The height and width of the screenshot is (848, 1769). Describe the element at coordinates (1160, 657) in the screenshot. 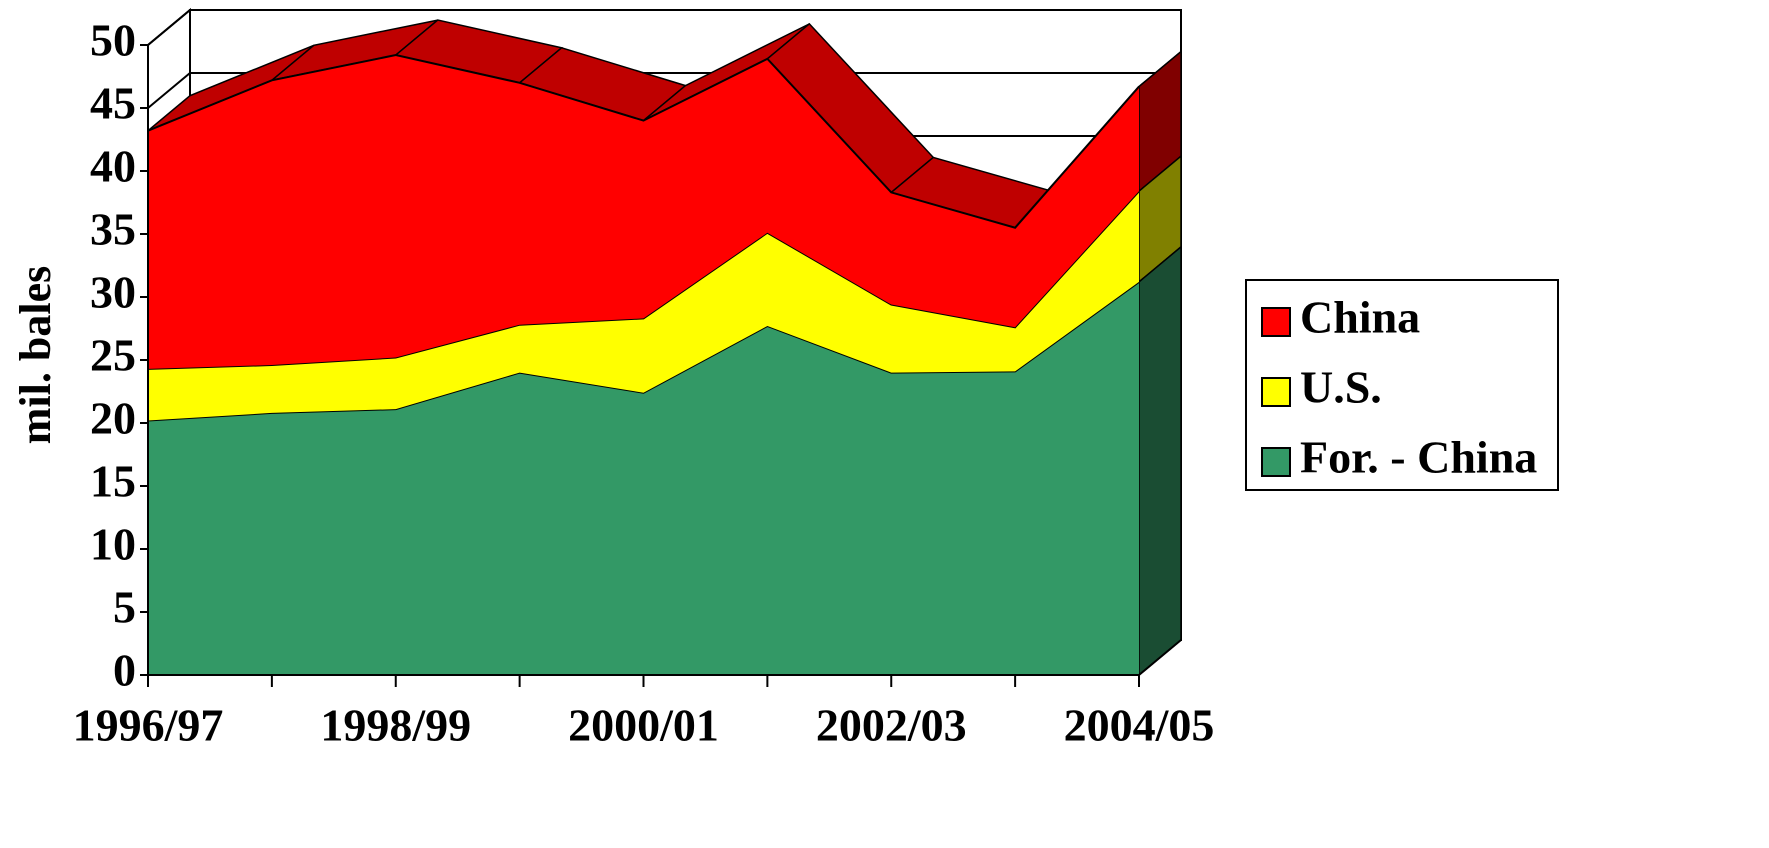

I see `floor-edge` at that location.